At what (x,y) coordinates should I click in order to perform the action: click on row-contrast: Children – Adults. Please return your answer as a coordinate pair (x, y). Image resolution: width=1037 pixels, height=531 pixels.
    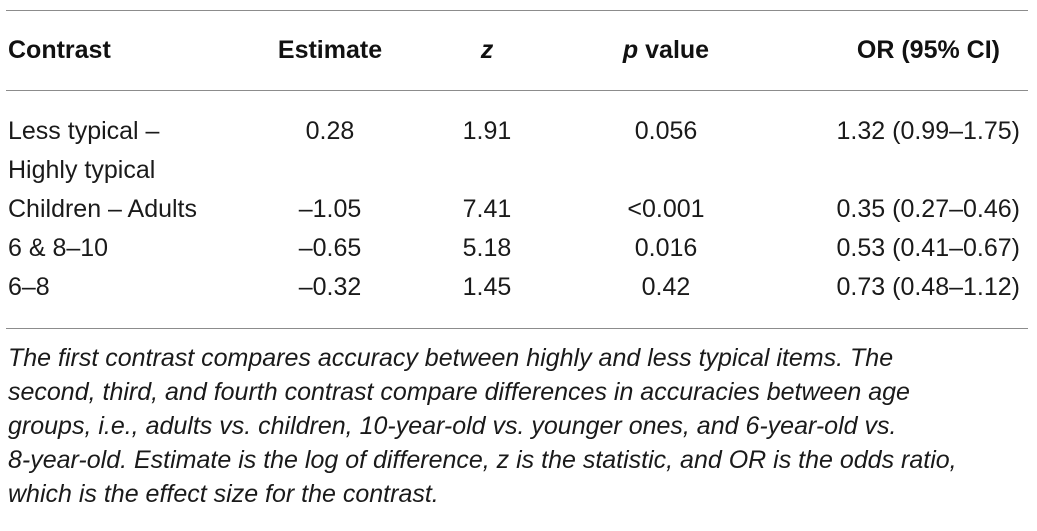
    Looking at the image, I should click on (103, 209).